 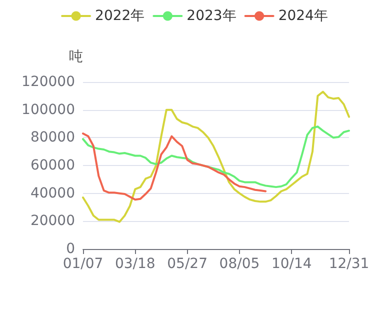 I want to click on y-tick-label: 20000, so click(x=52, y=221).